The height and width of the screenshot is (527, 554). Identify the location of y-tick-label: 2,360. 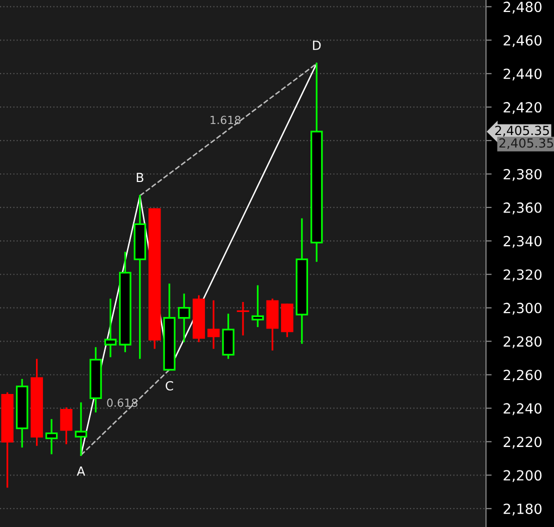
(523, 208).